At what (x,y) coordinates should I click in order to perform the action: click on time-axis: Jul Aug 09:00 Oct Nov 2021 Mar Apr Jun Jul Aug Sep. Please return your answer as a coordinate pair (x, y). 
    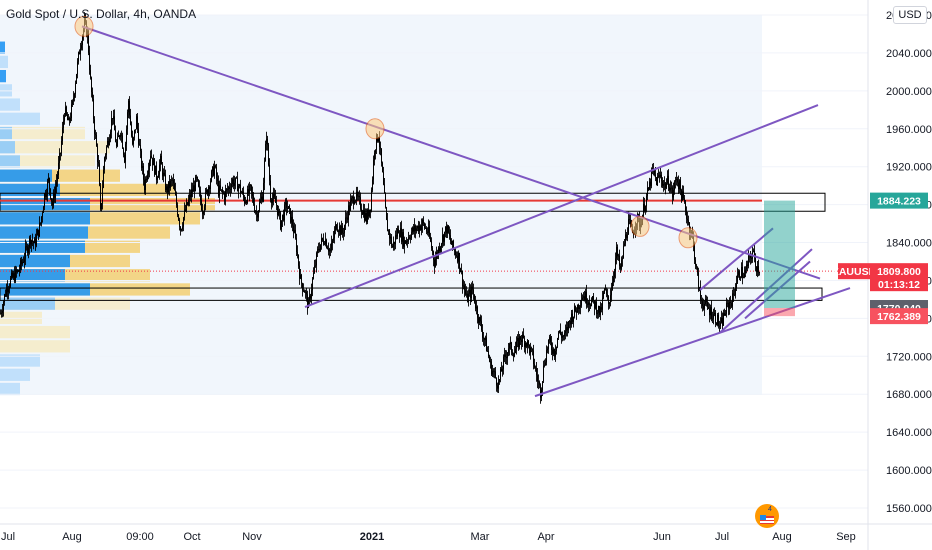
    Looking at the image, I should click on (428, 537).